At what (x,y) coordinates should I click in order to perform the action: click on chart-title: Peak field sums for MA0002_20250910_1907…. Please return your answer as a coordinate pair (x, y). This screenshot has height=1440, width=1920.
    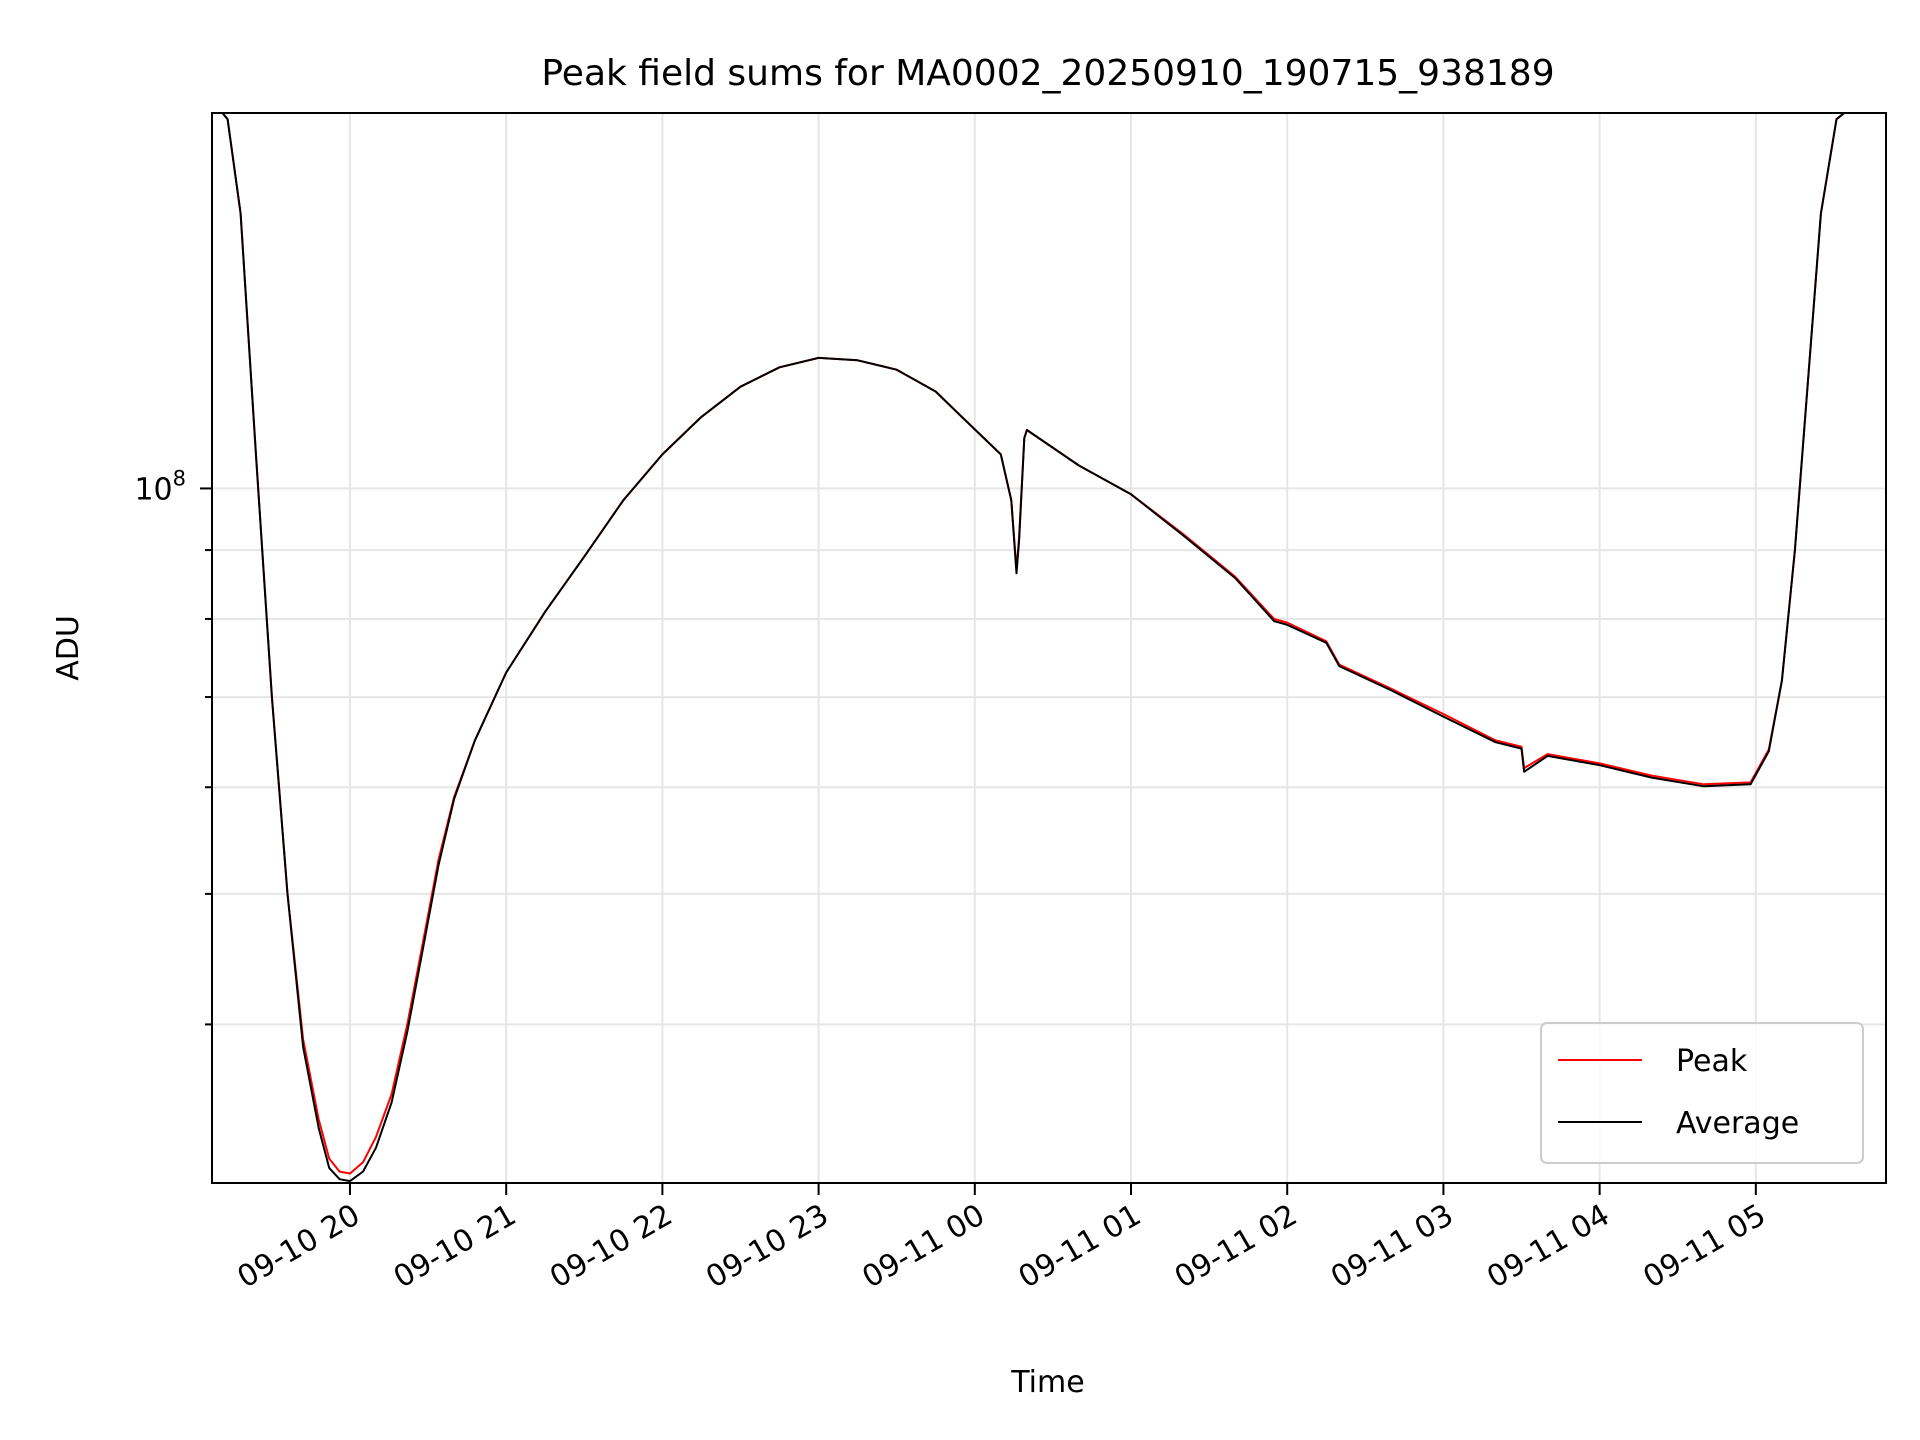
    Looking at the image, I should click on (1047, 73).